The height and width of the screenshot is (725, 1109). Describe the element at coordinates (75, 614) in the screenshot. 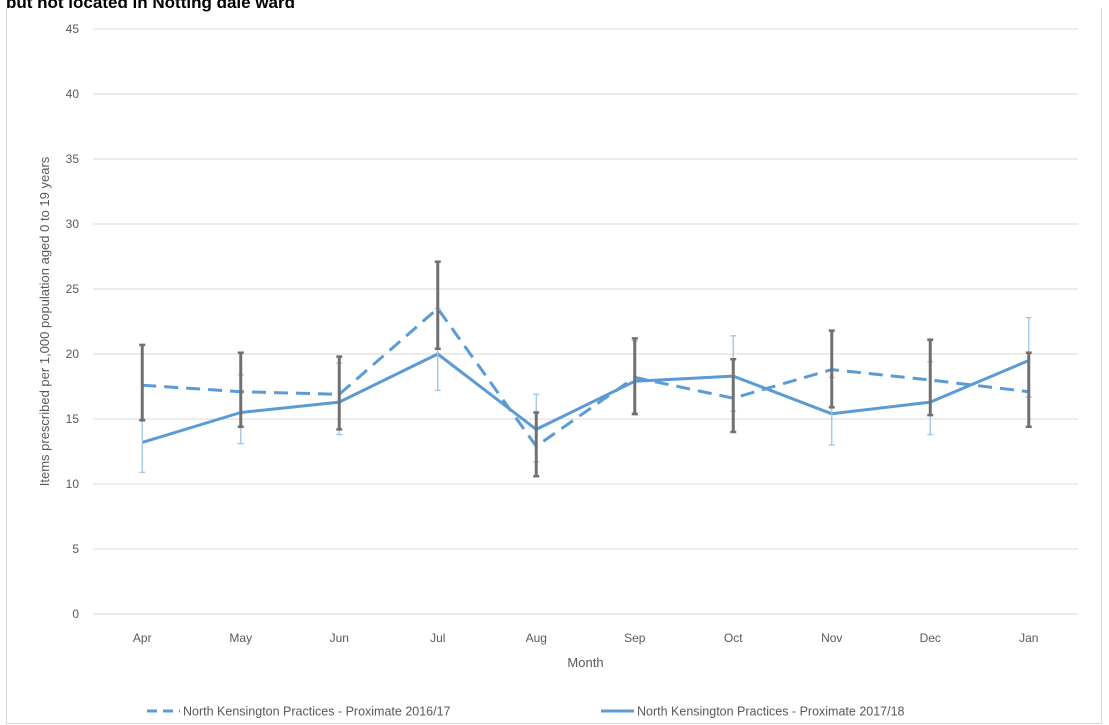

I see `y-tick-label: 0` at that location.